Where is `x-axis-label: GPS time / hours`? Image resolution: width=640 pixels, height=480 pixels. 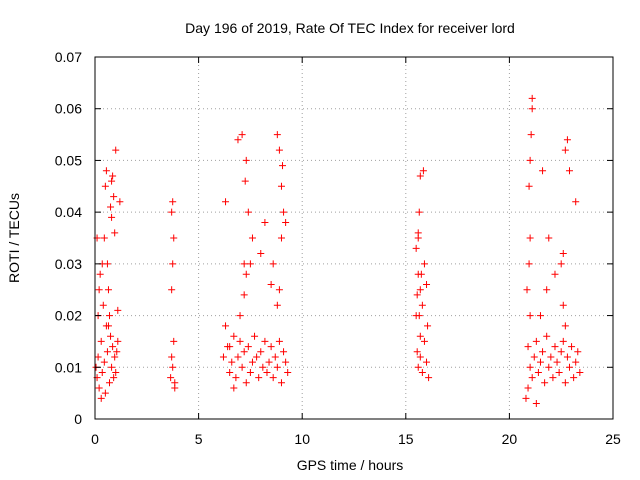 x-axis-label: GPS time / hours is located at coordinates (350, 465).